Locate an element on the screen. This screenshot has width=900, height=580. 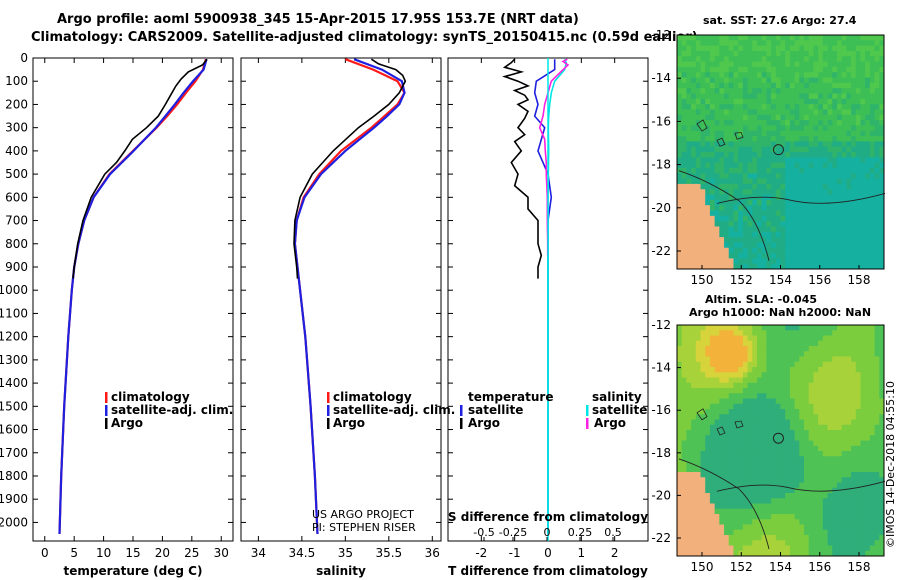
depth-tick-label: 1500 is located at coordinates (14, 406).